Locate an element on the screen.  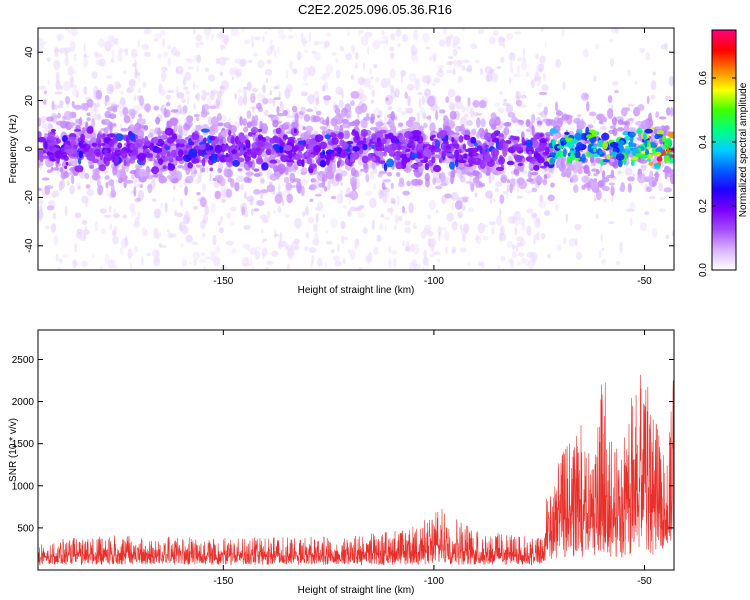
y-tick-label: 2000 is located at coordinates (23, 402).